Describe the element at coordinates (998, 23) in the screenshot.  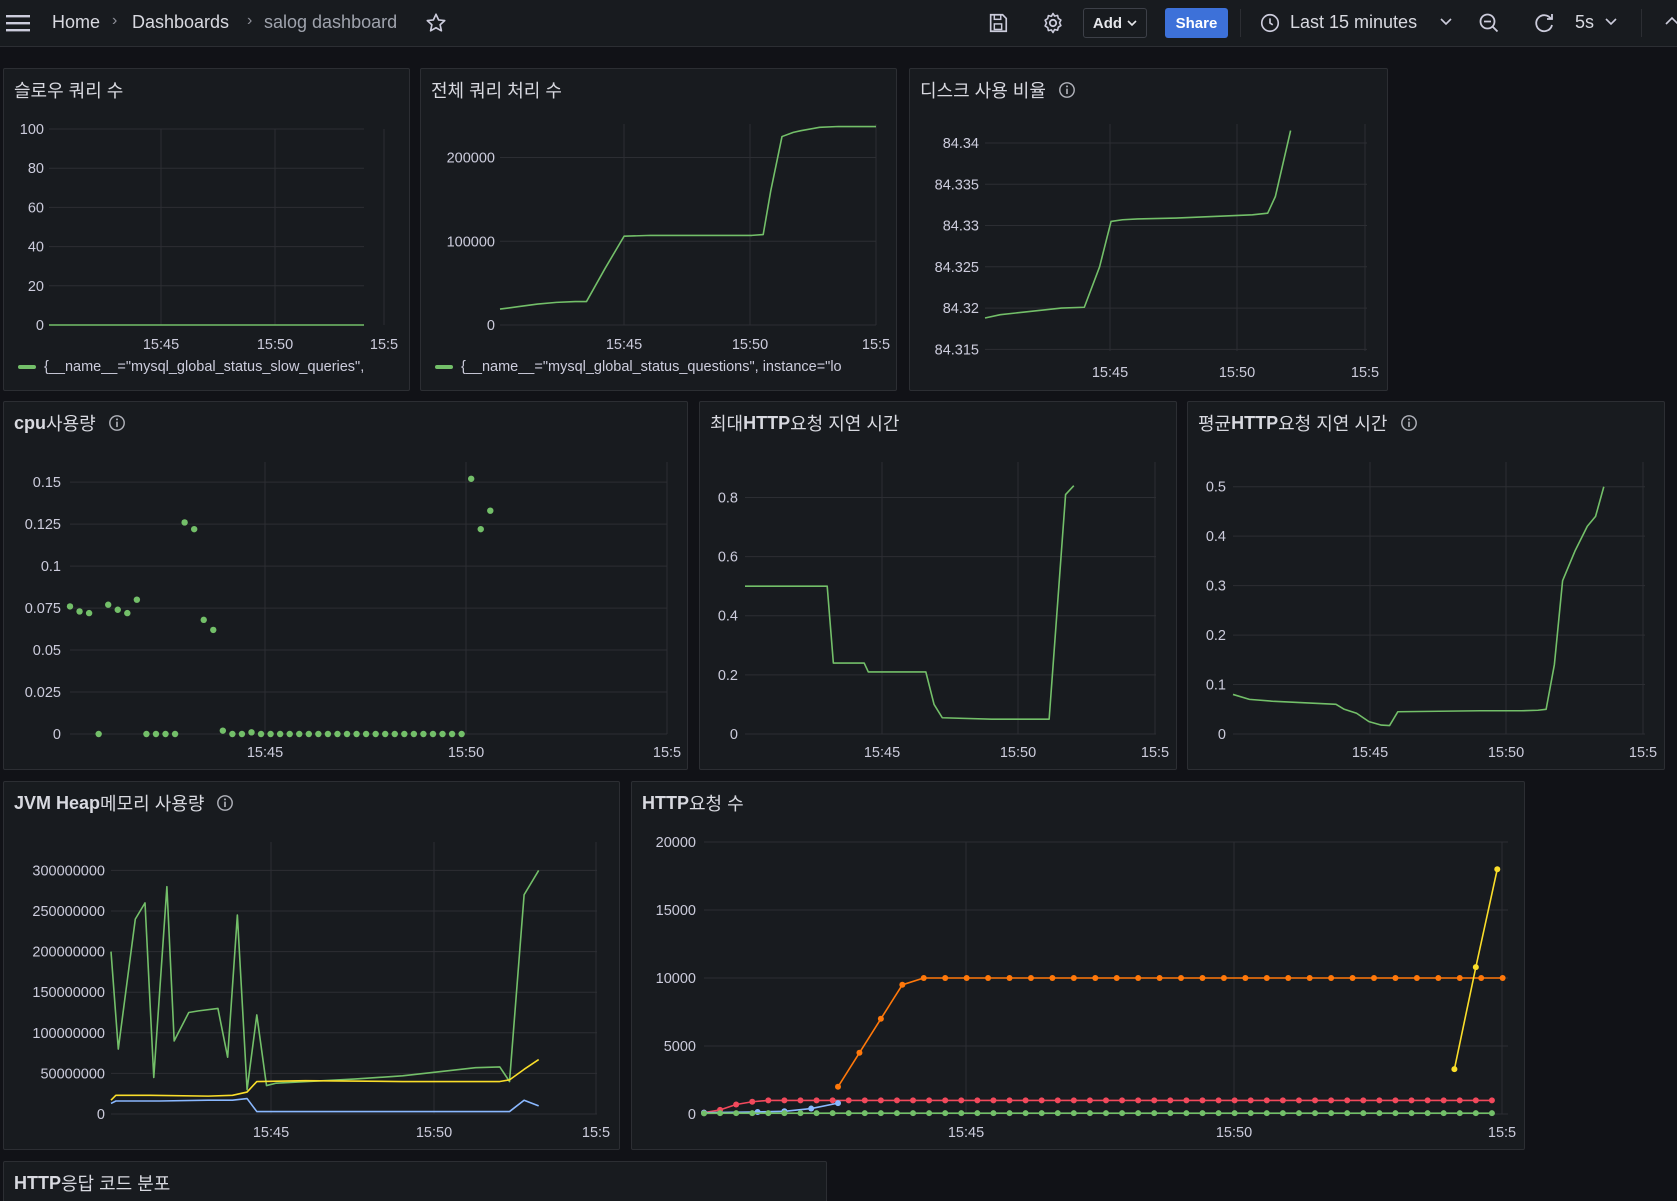
I see `save-icon` at that location.